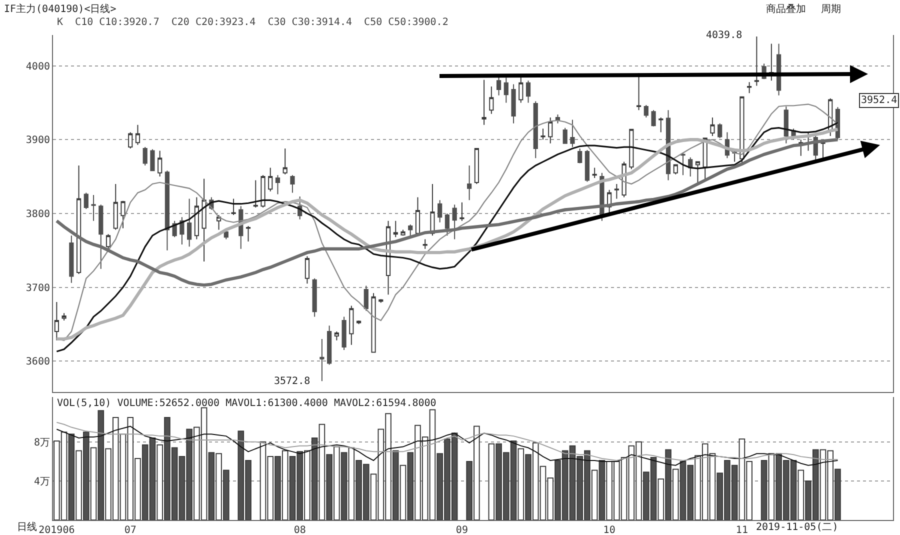 Image resolution: width=900 pixels, height=535 pixels. Describe the element at coordinates (300, 530) in the screenshot. I see `x-tick-label: 08` at that location.